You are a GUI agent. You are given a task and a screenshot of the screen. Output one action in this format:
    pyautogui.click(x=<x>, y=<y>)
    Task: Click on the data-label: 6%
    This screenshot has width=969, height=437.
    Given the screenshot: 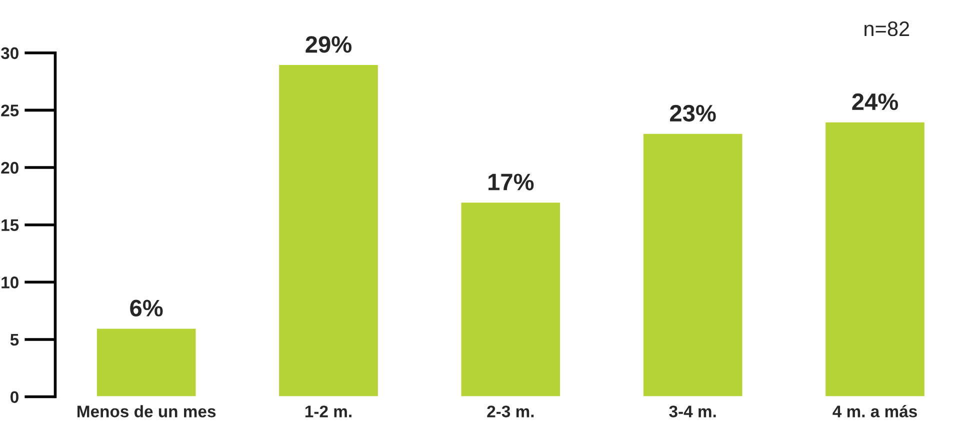 What is the action you would take?
    pyautogui.click(x=146, y=308)
    